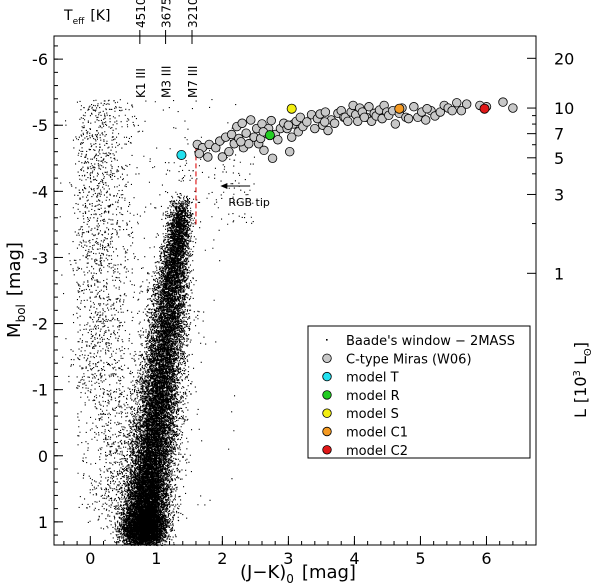 This screenshot has height=583, width=600. I want to click on x-axis-label: (J−K)0 [mag], so click(298, 572).